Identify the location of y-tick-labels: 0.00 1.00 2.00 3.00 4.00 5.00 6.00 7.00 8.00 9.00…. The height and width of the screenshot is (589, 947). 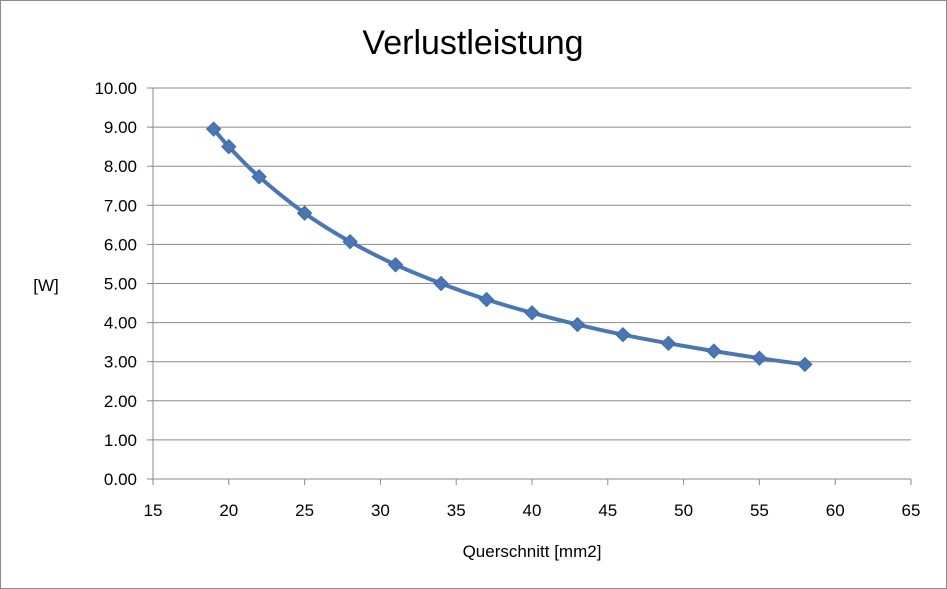
(115, 284).